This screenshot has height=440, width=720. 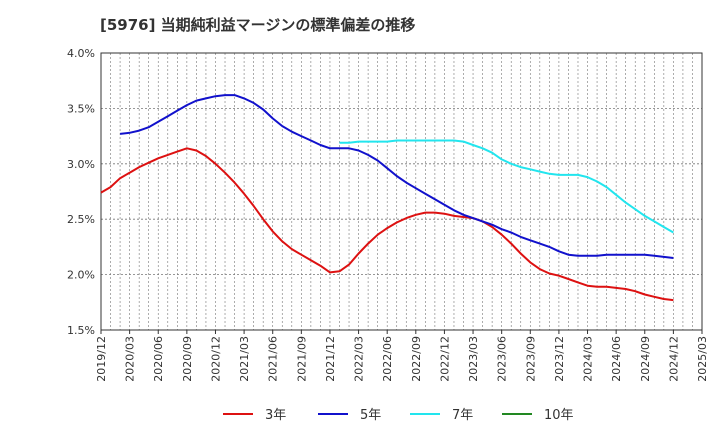 I want to click on x-tick-label: 2022/12, so click(x=444, y=359).